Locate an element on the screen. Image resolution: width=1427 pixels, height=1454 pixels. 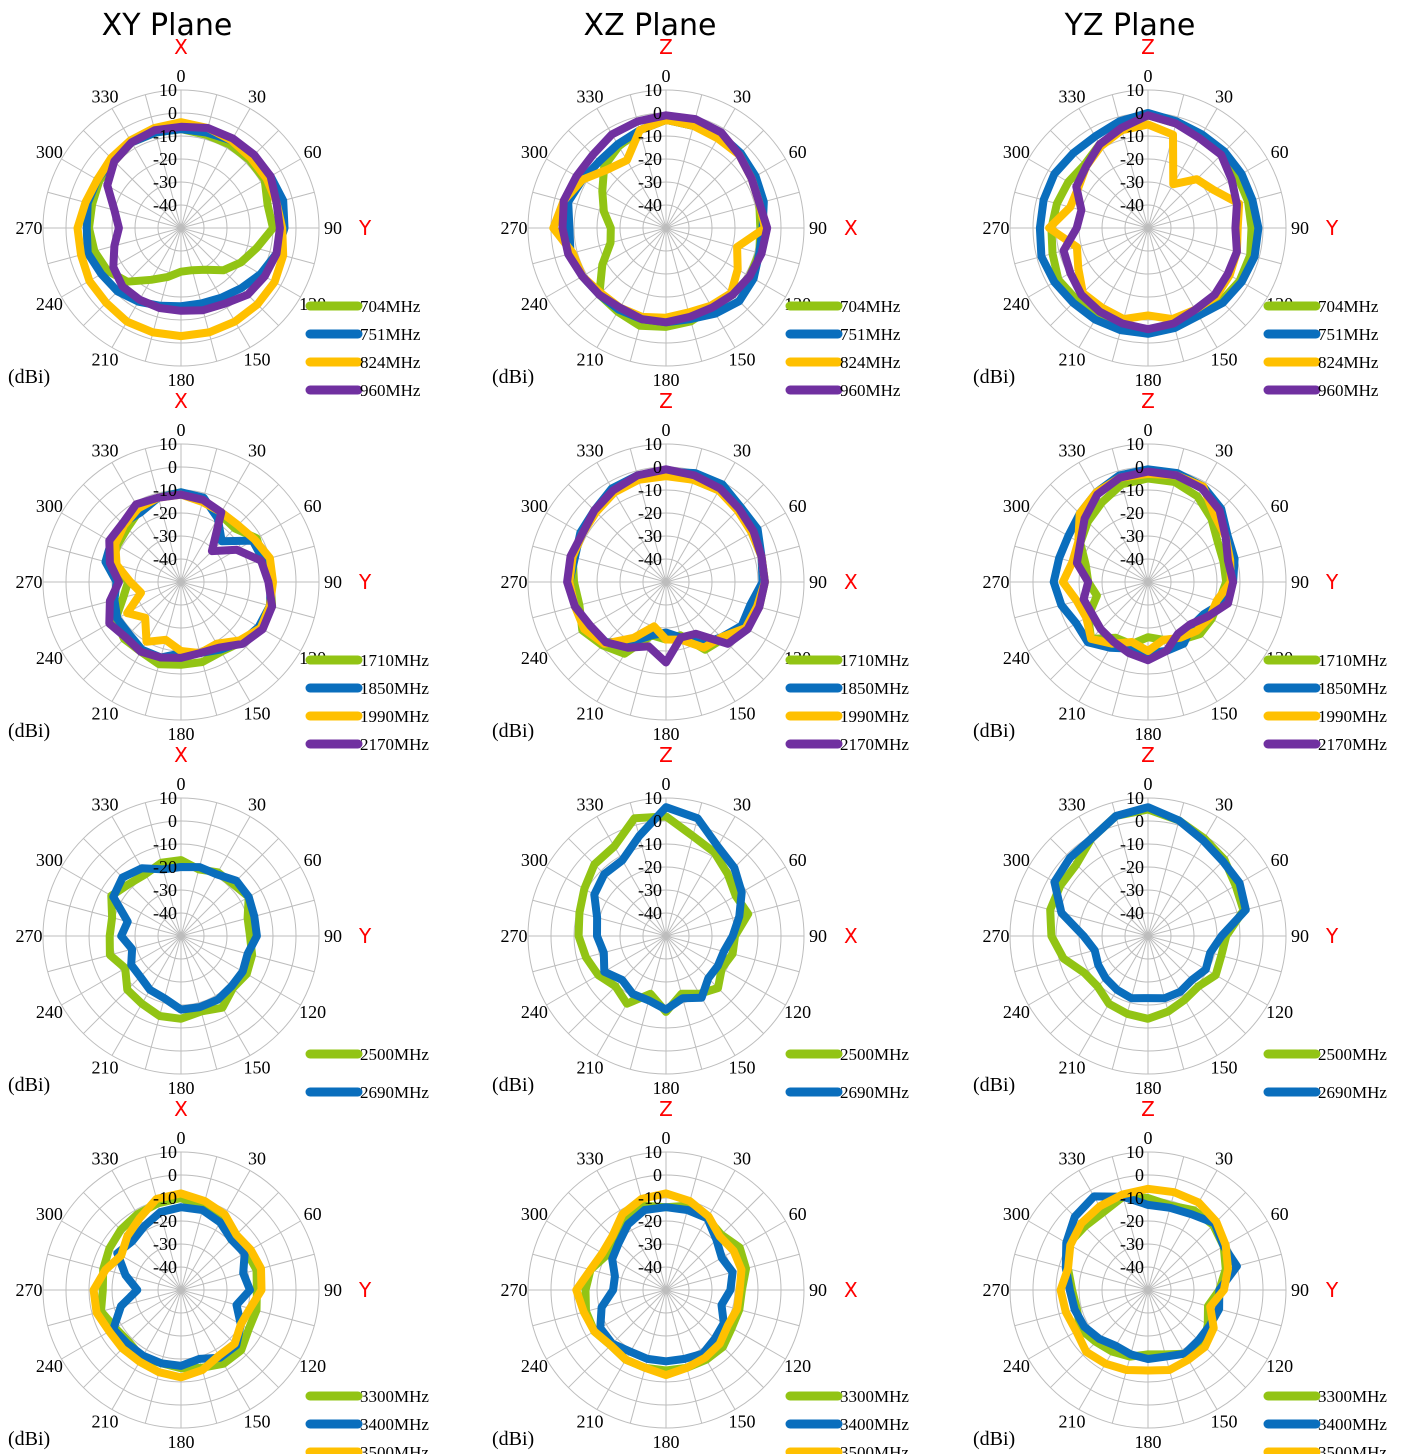
top-axis-letter: X is located at coordinates (181, 755).